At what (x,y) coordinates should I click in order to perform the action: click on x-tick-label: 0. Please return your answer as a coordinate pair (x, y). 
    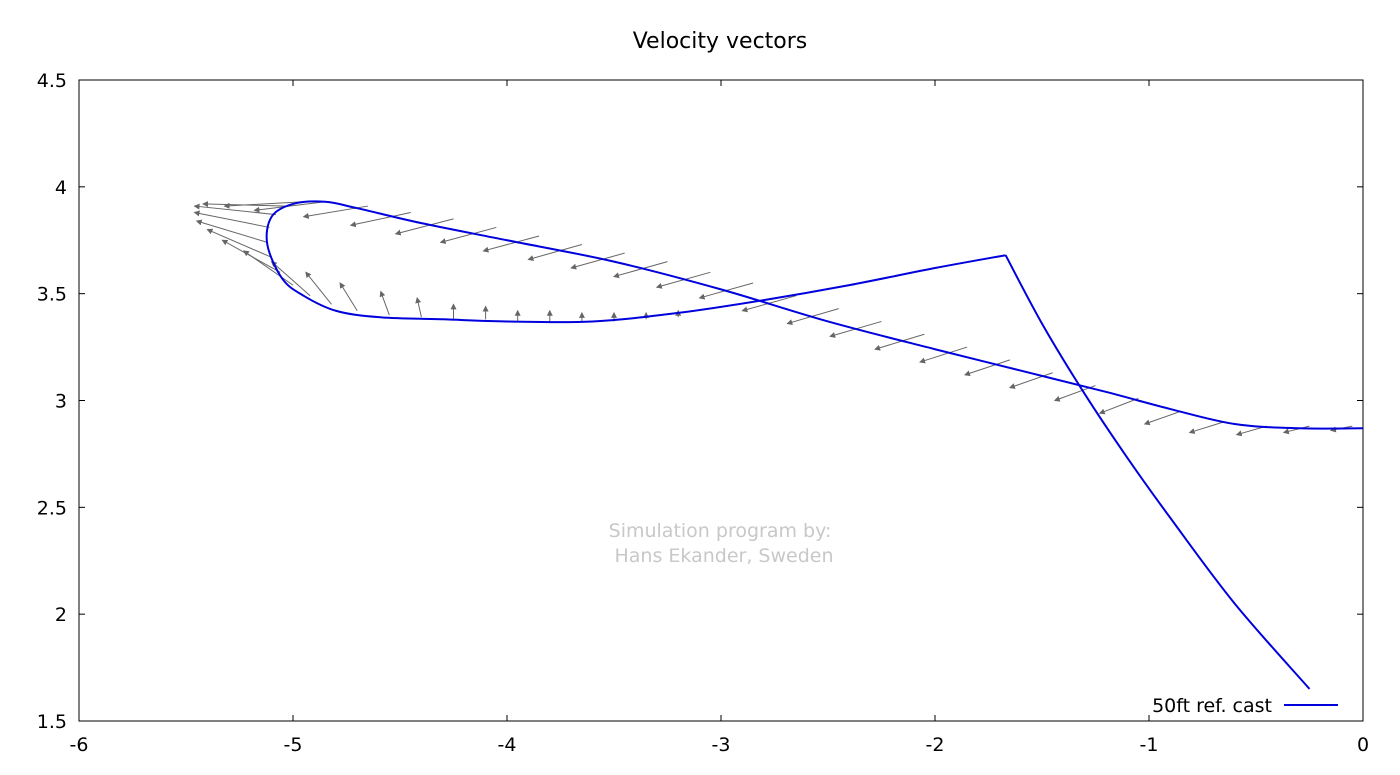
    Looking at the image, I should click on (1363, 745).